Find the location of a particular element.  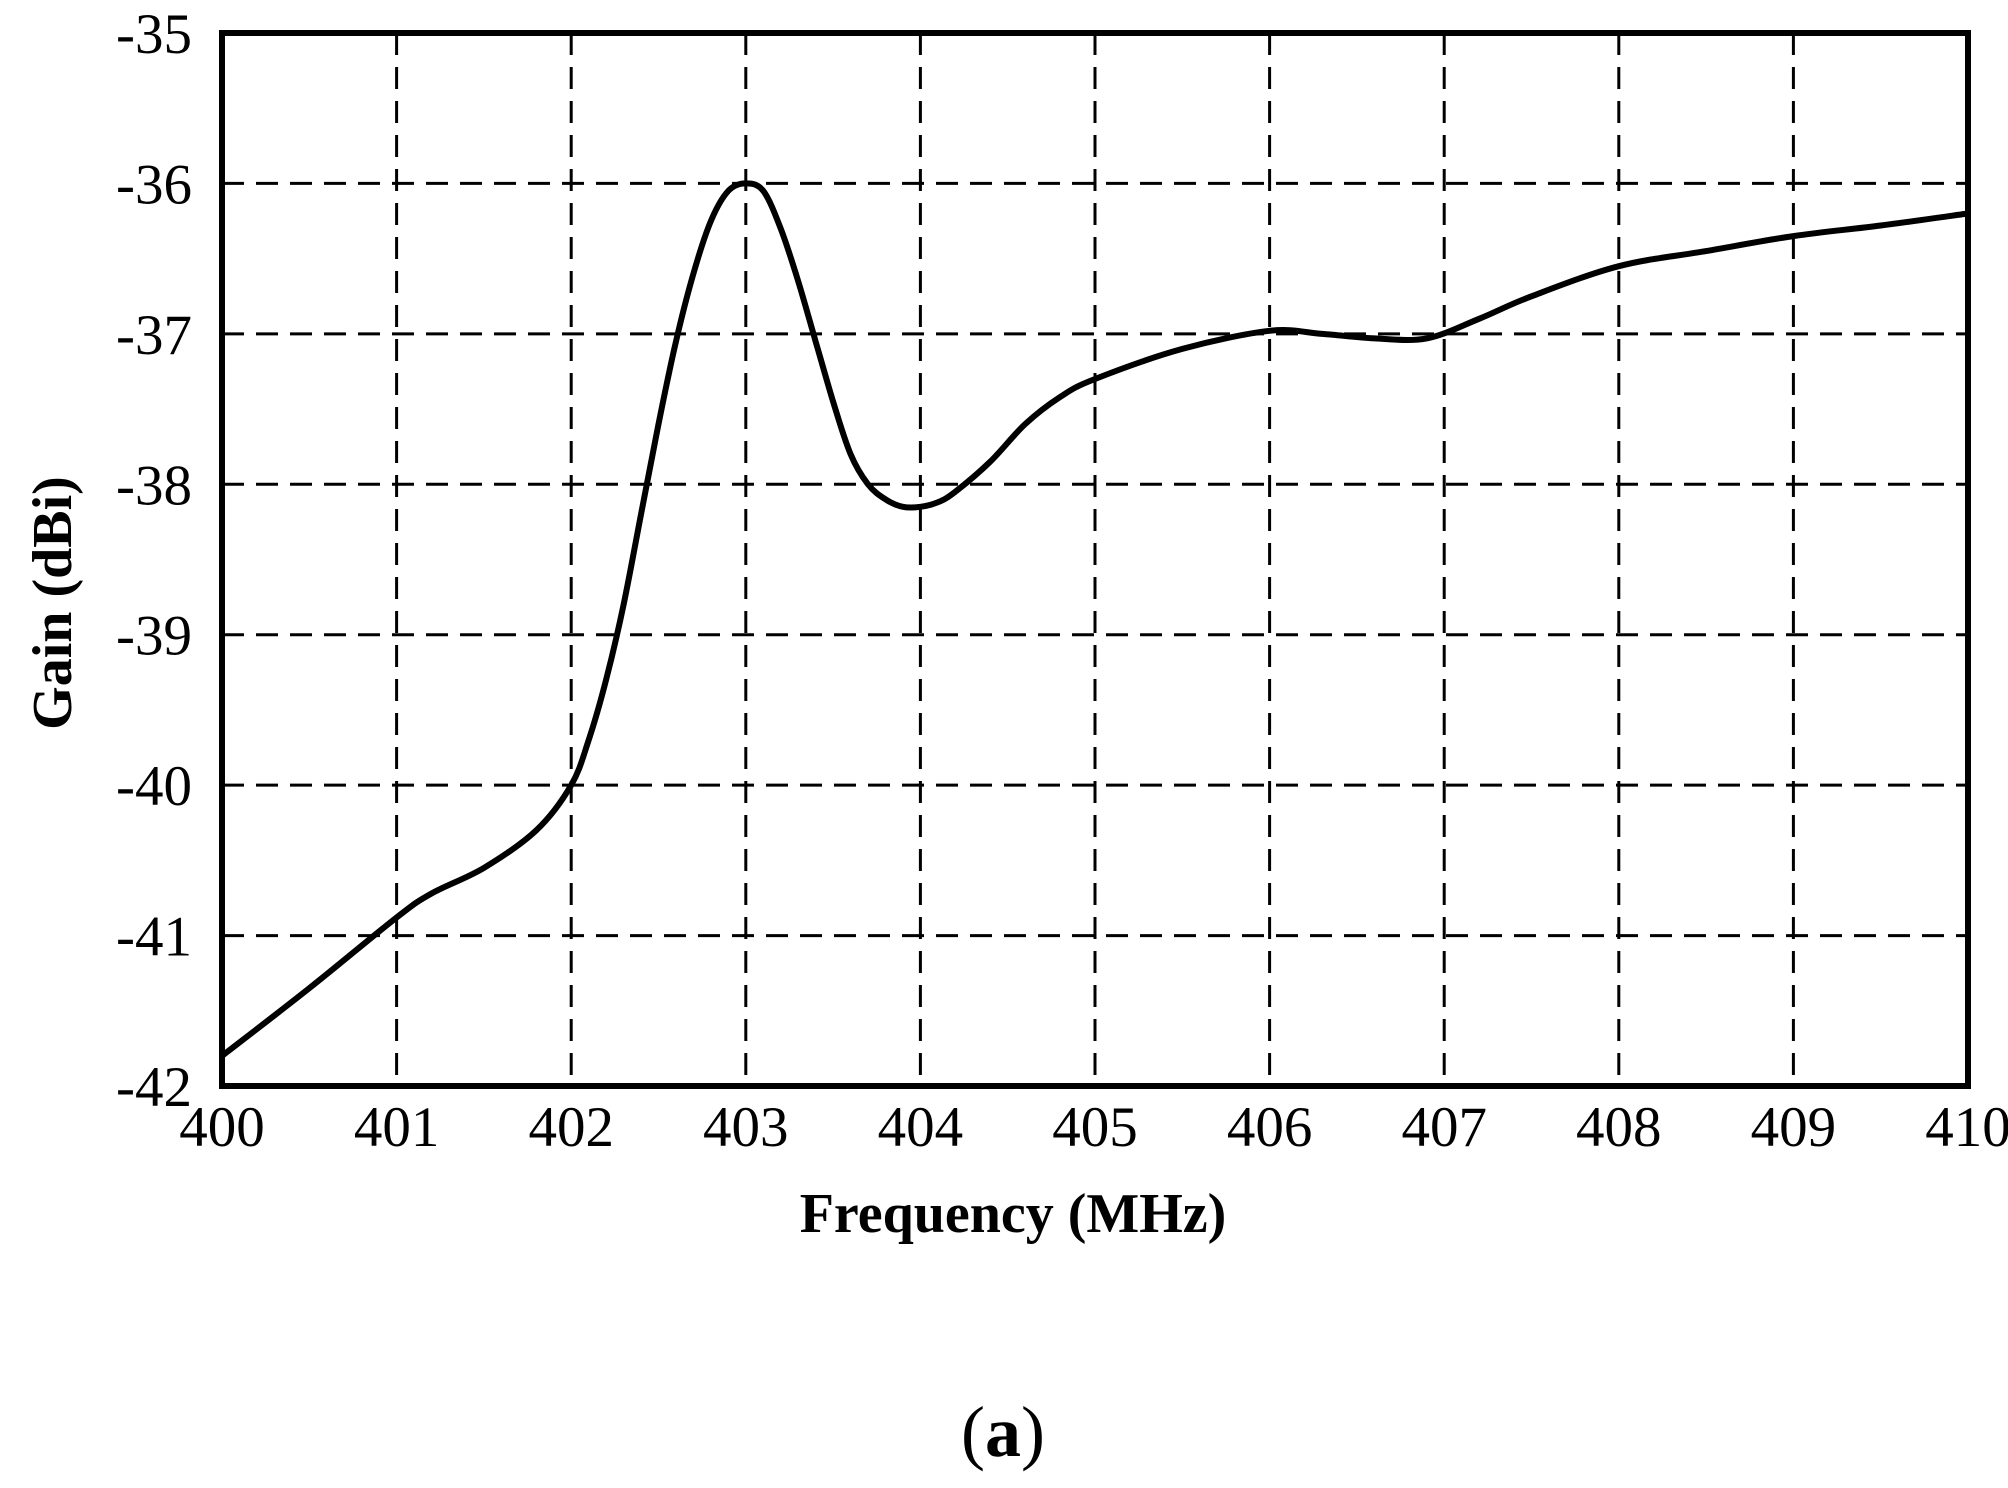

y-tick-label: -41 is located at coordinates (154, 937).